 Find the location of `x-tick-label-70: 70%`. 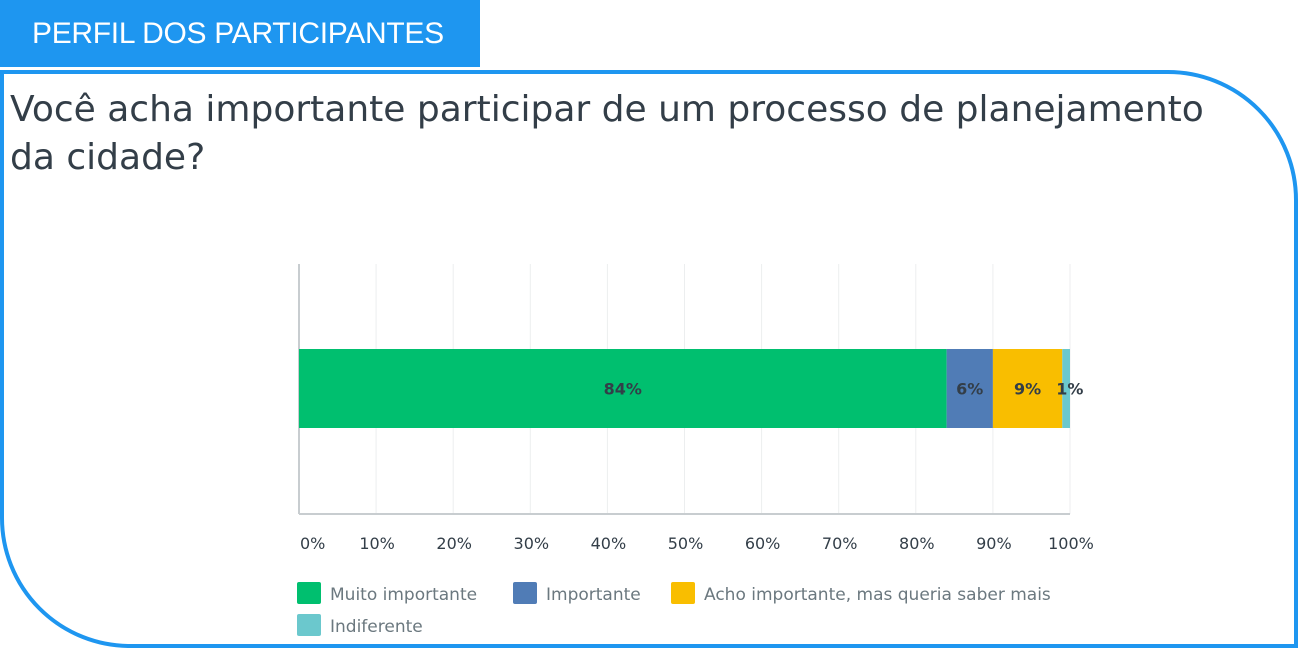

x-tick-label-70: 70% is located at coordinates (840, 543).